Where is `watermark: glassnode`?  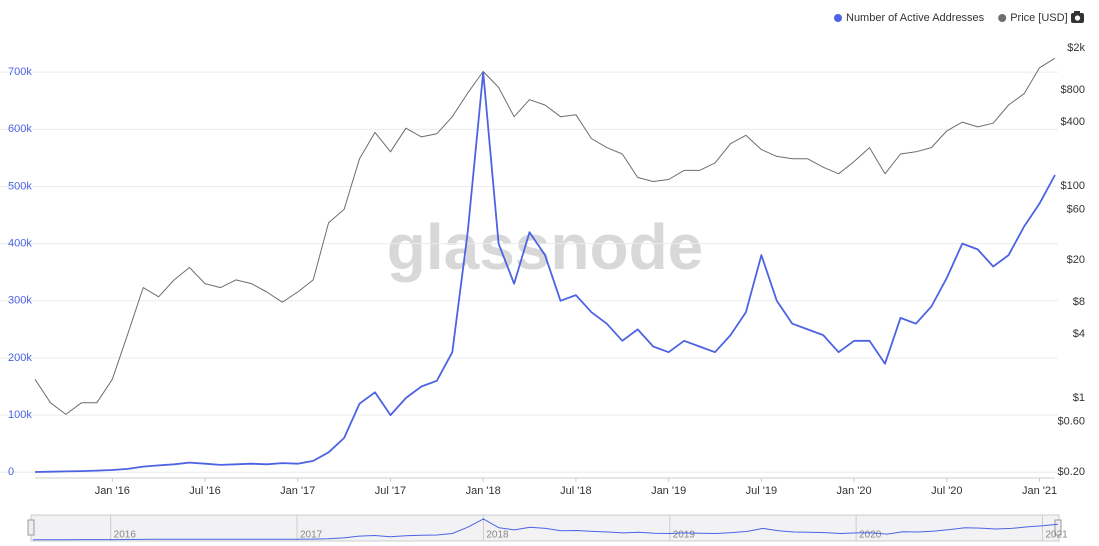
watermark: glassnode is located at coordinates (545, 247).